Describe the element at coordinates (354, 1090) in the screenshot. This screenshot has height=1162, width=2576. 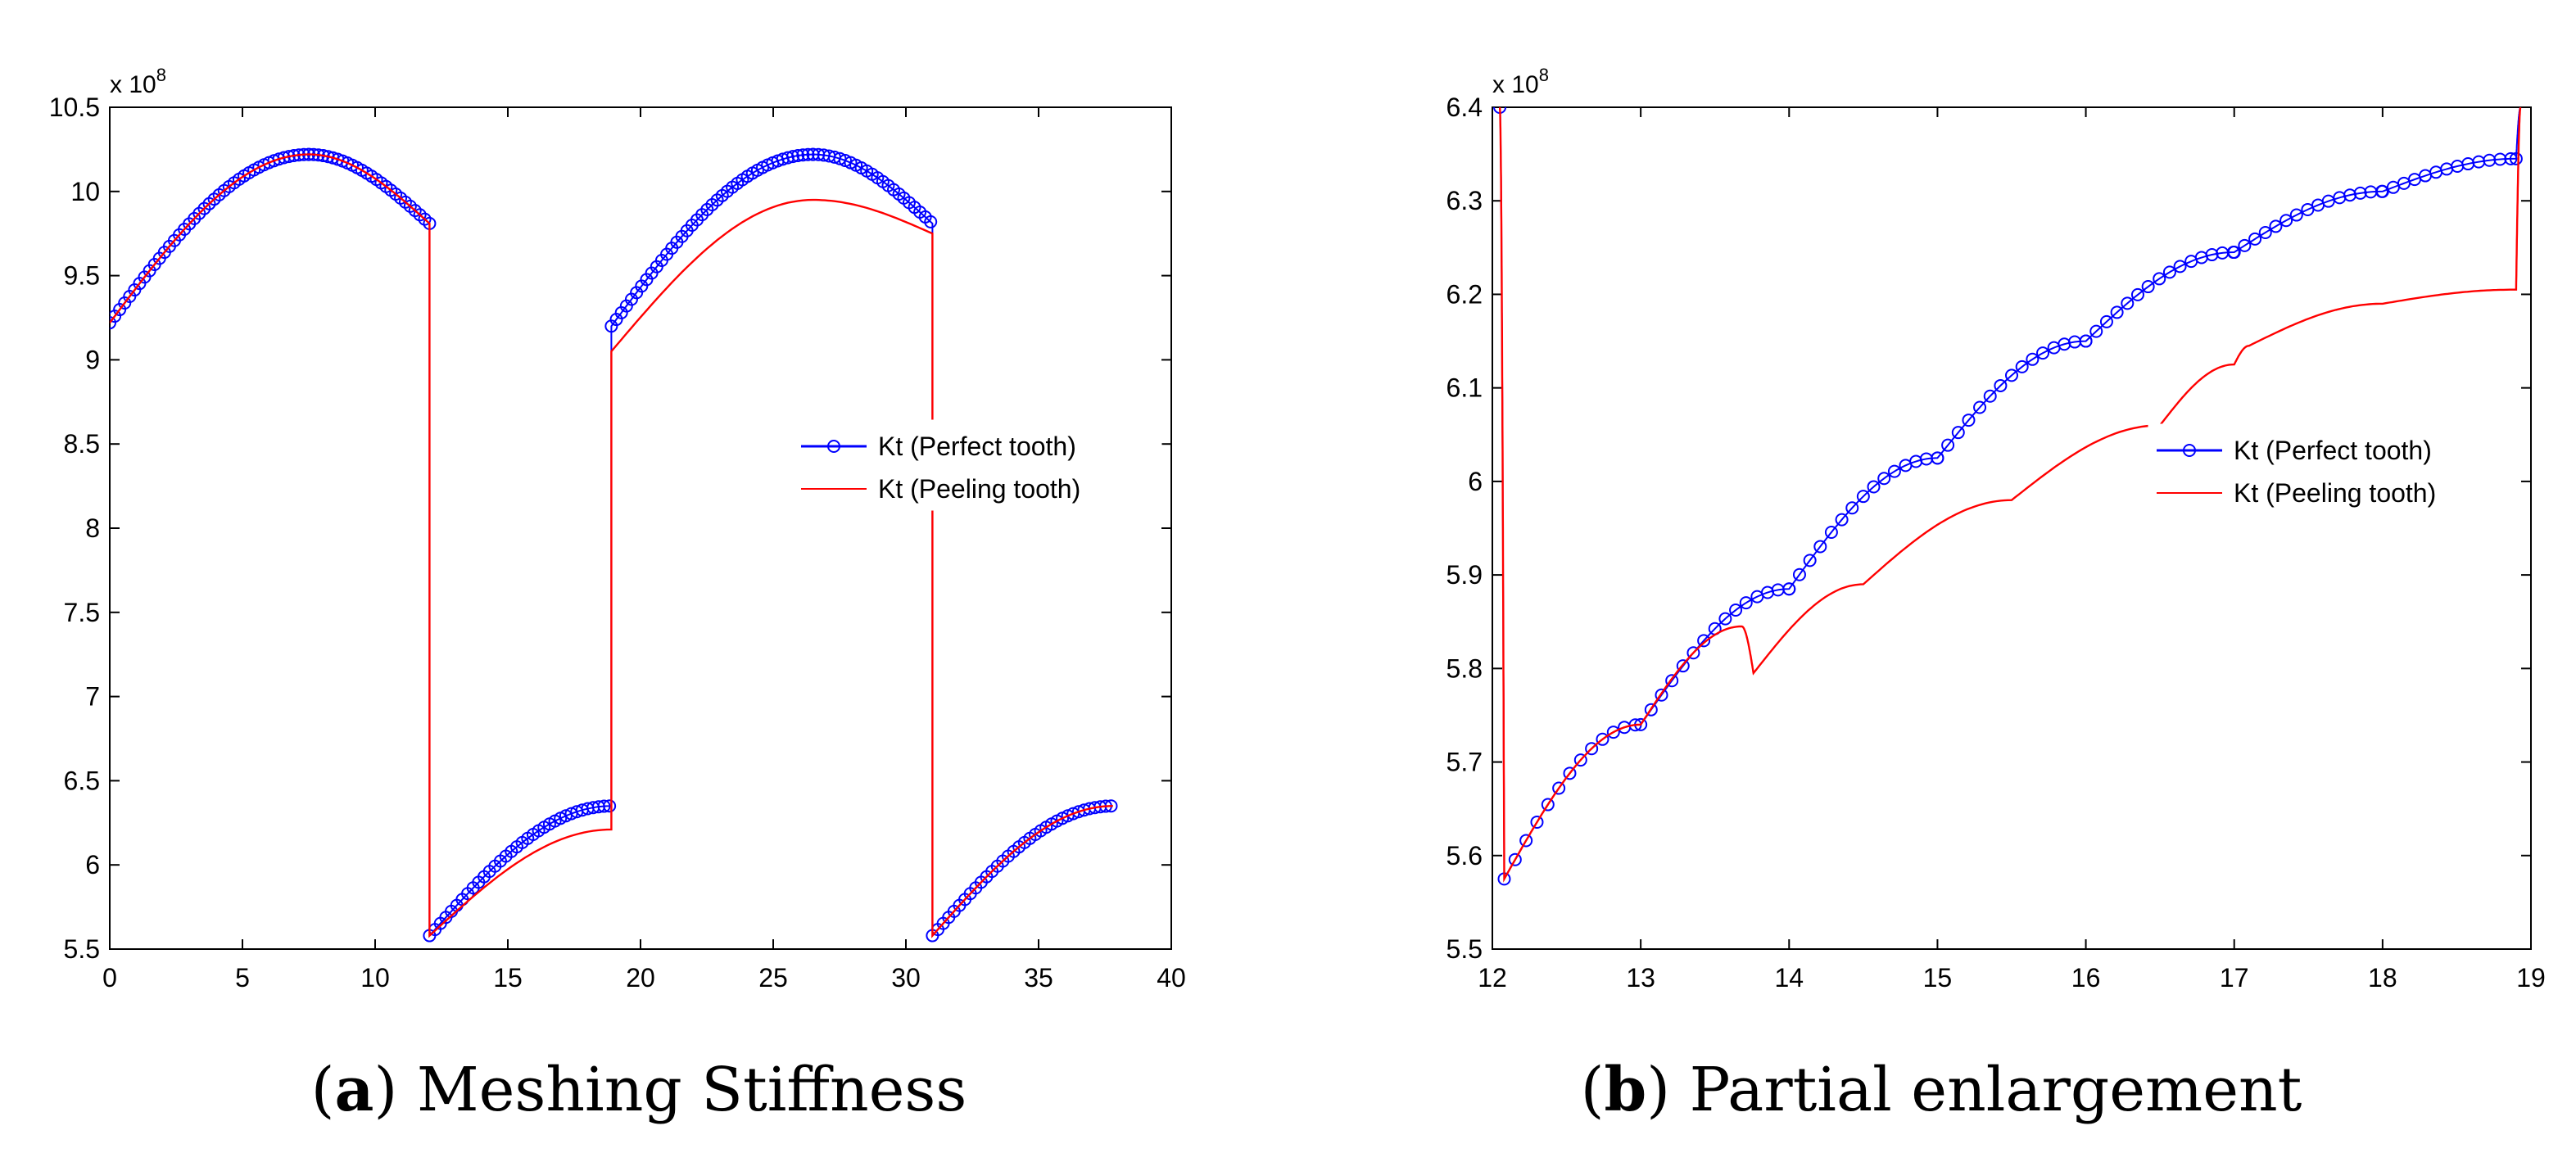
I see `caption-a-label: a` at that location.